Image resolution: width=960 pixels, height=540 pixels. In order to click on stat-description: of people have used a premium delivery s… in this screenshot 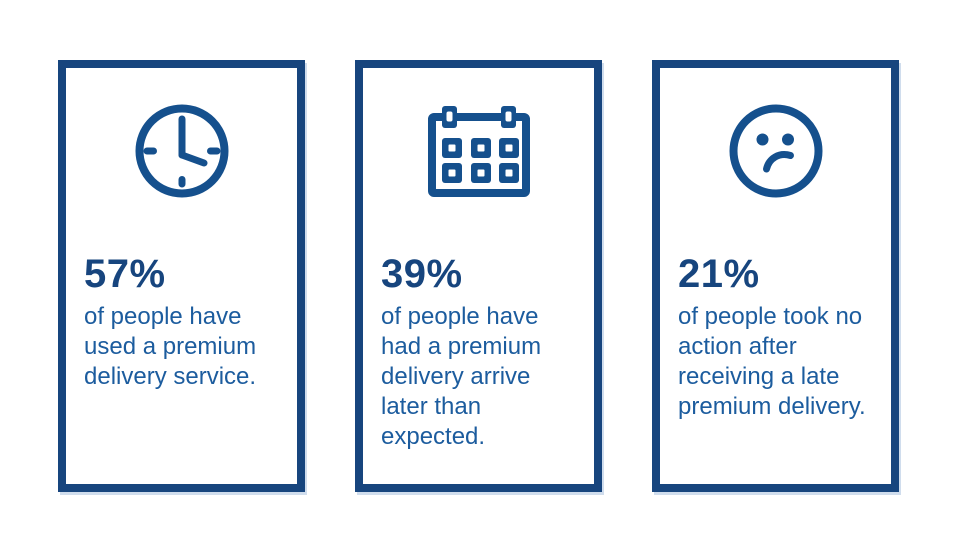, I will do `click(170, 346)`.